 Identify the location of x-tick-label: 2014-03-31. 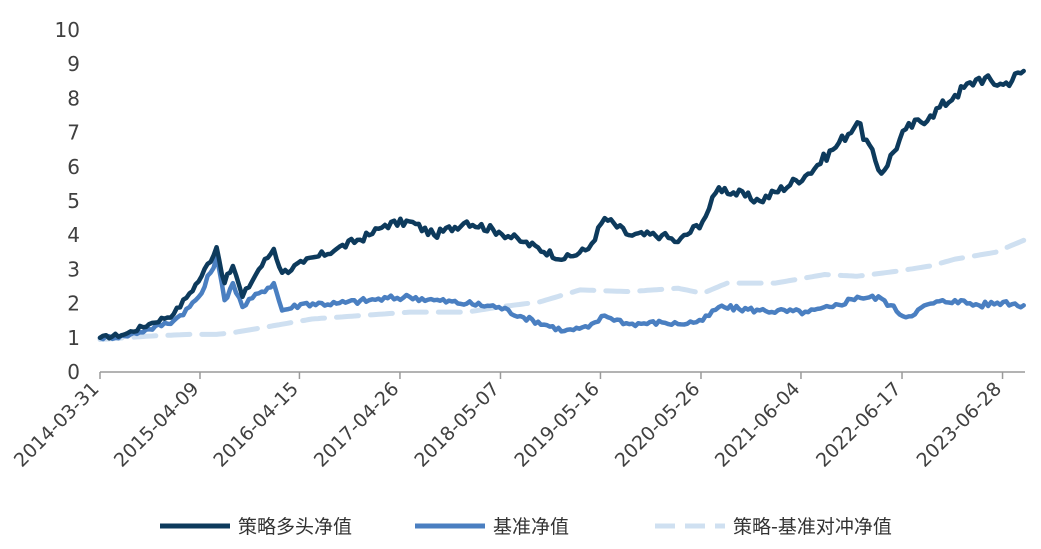
(57, 425).